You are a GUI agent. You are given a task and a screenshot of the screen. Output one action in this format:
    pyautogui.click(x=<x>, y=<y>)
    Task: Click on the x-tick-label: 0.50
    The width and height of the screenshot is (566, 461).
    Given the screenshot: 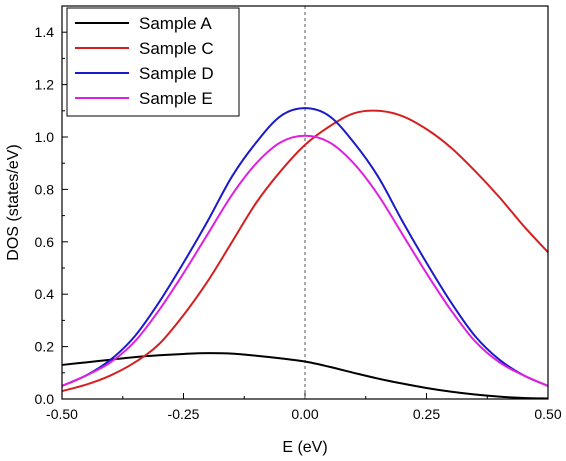 What is the action you would take?
    pyautogui.click(x=547, y=414)
    